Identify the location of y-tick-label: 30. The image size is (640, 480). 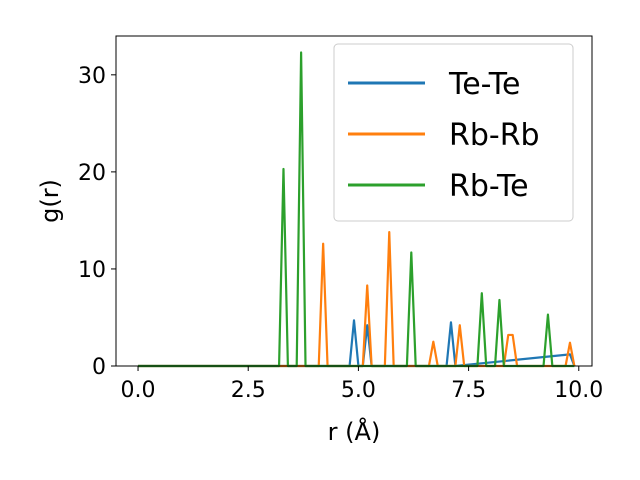
(92, 76).